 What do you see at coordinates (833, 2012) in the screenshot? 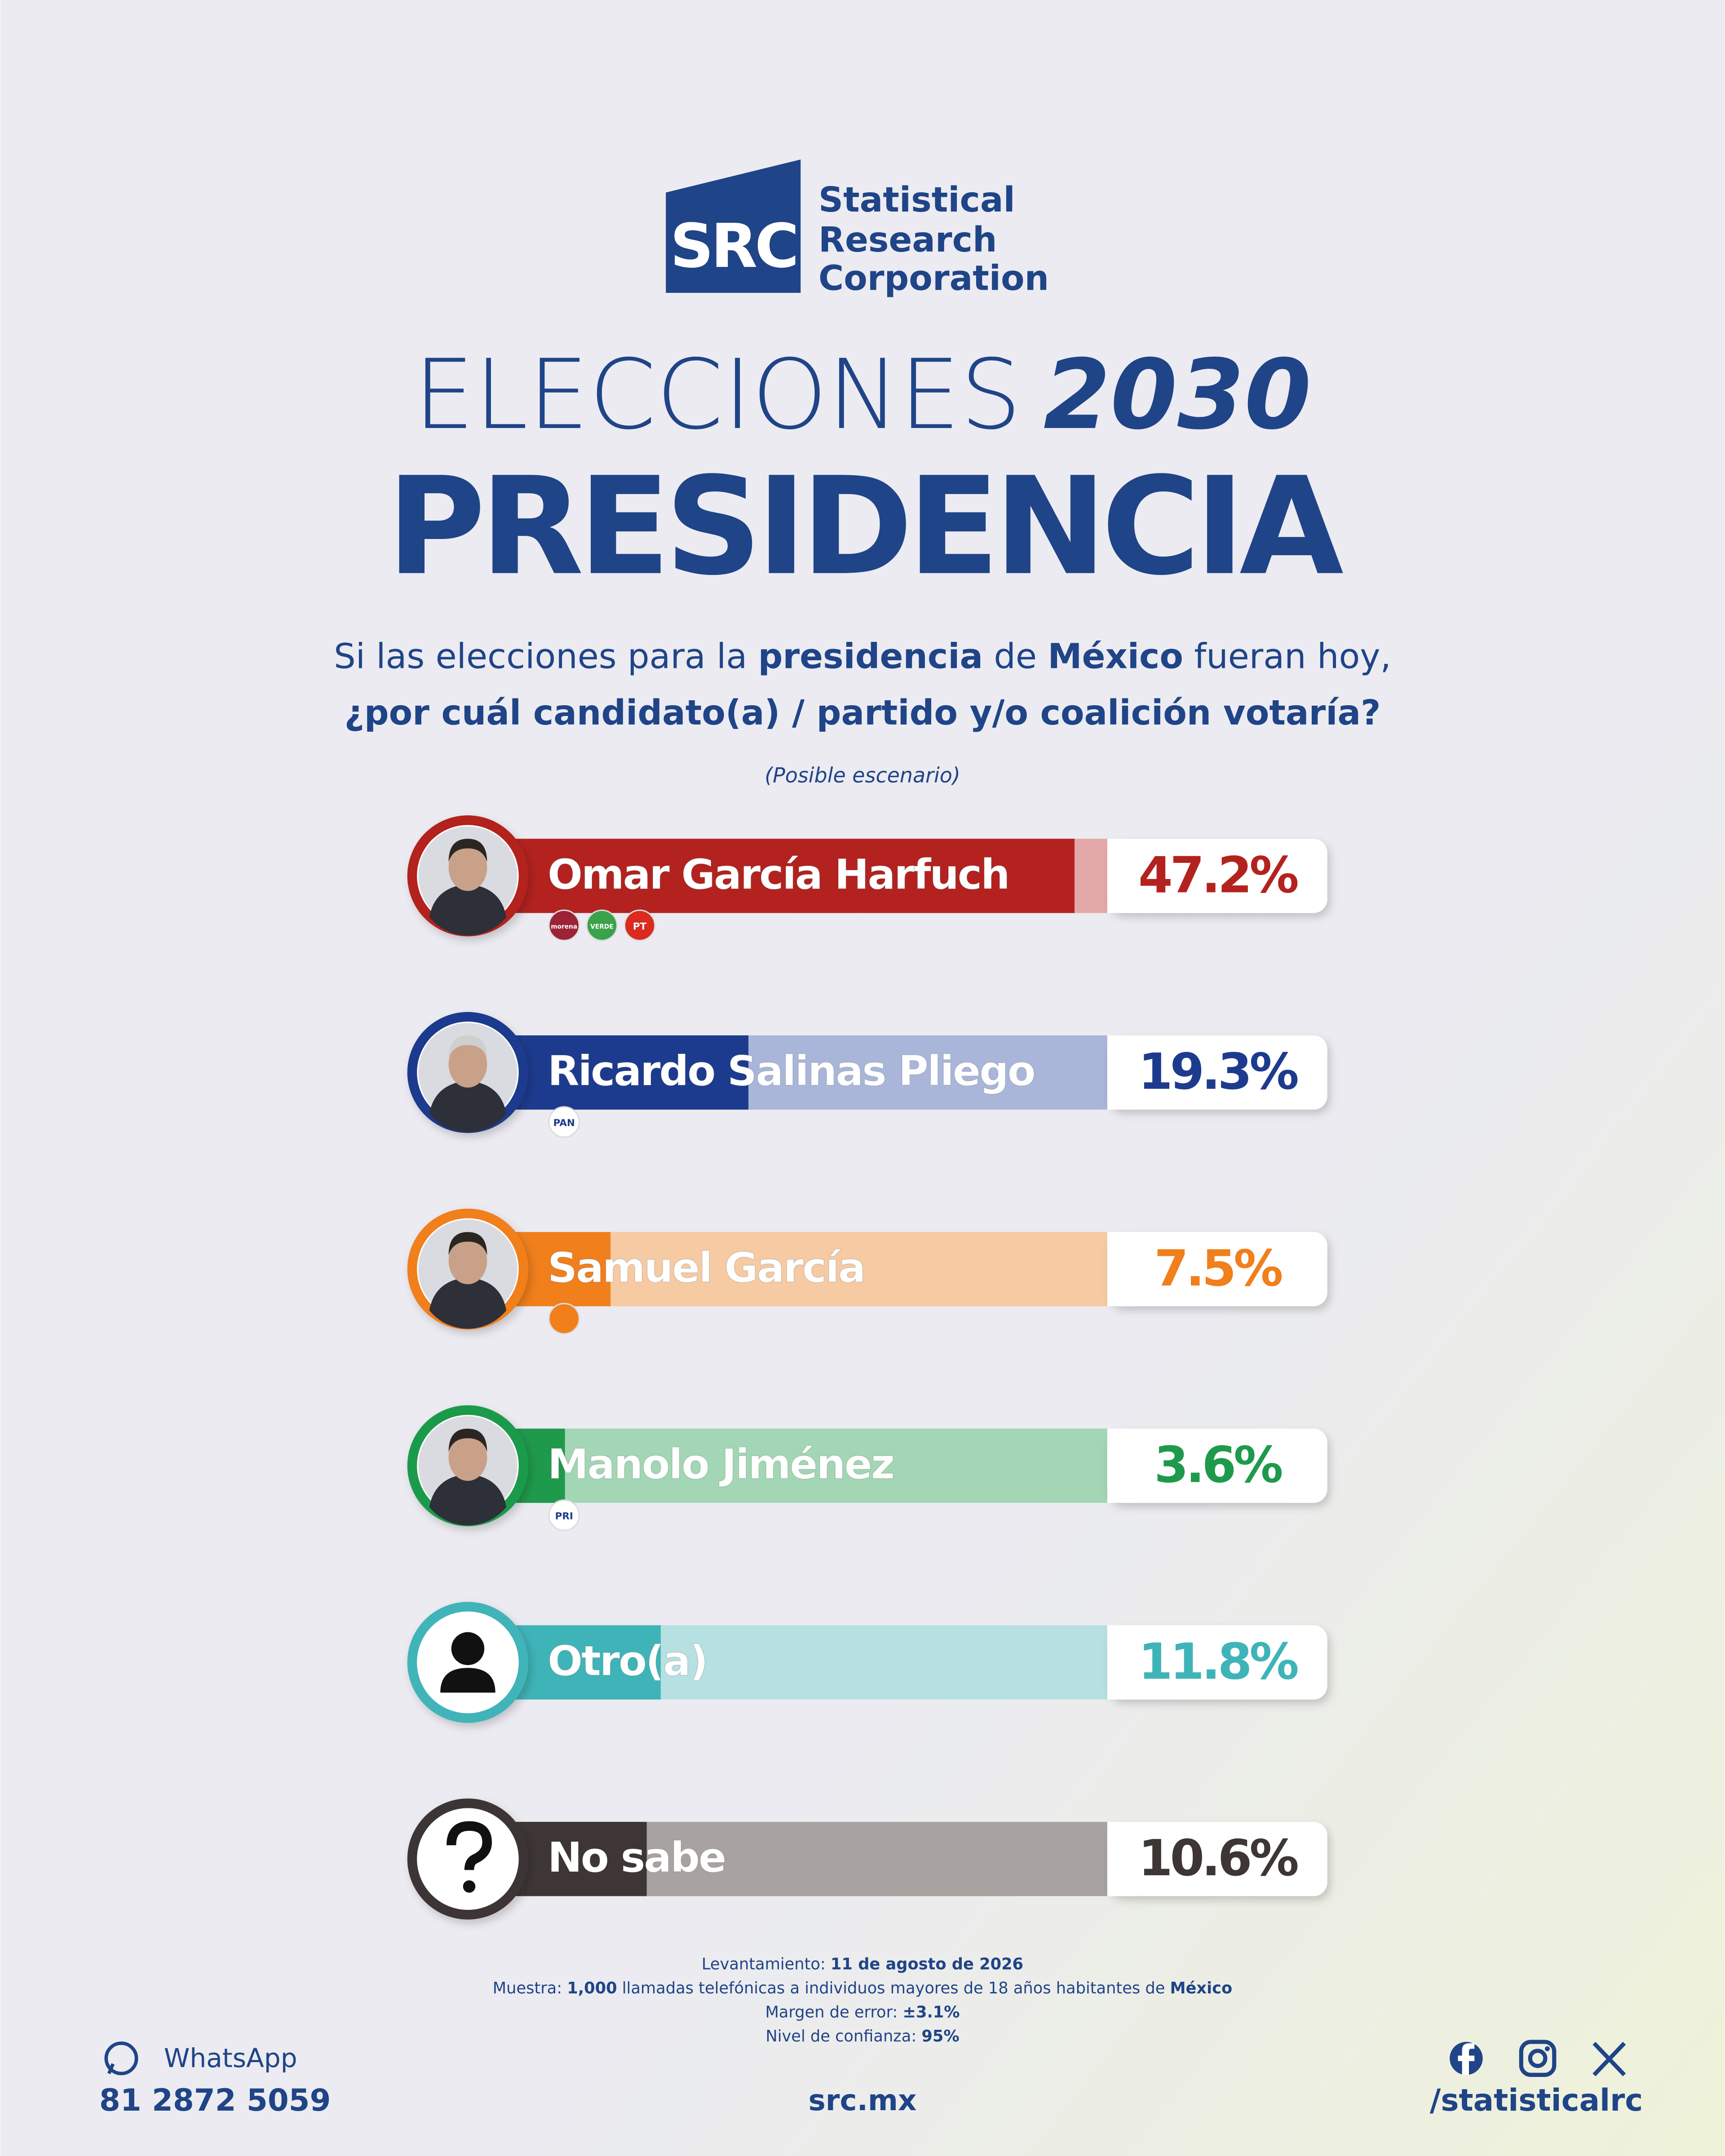
I see `method-part: Margen de error:` at bounding box center [833, 2012].